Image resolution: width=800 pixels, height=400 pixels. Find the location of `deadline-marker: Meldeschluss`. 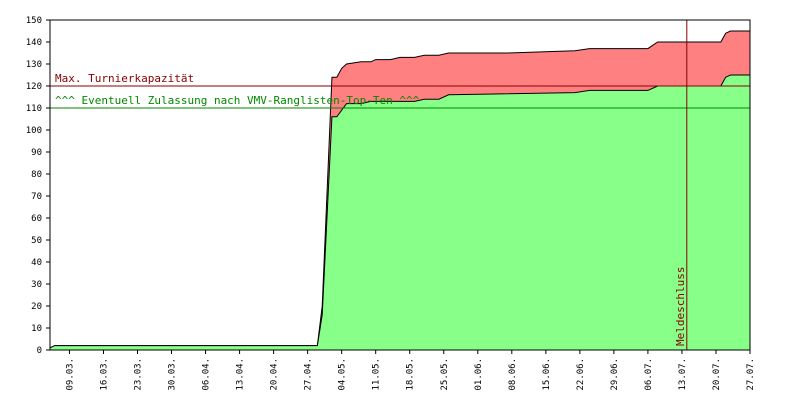

deadline-marker: Meldeschluss is located at coordinates (681, 185).